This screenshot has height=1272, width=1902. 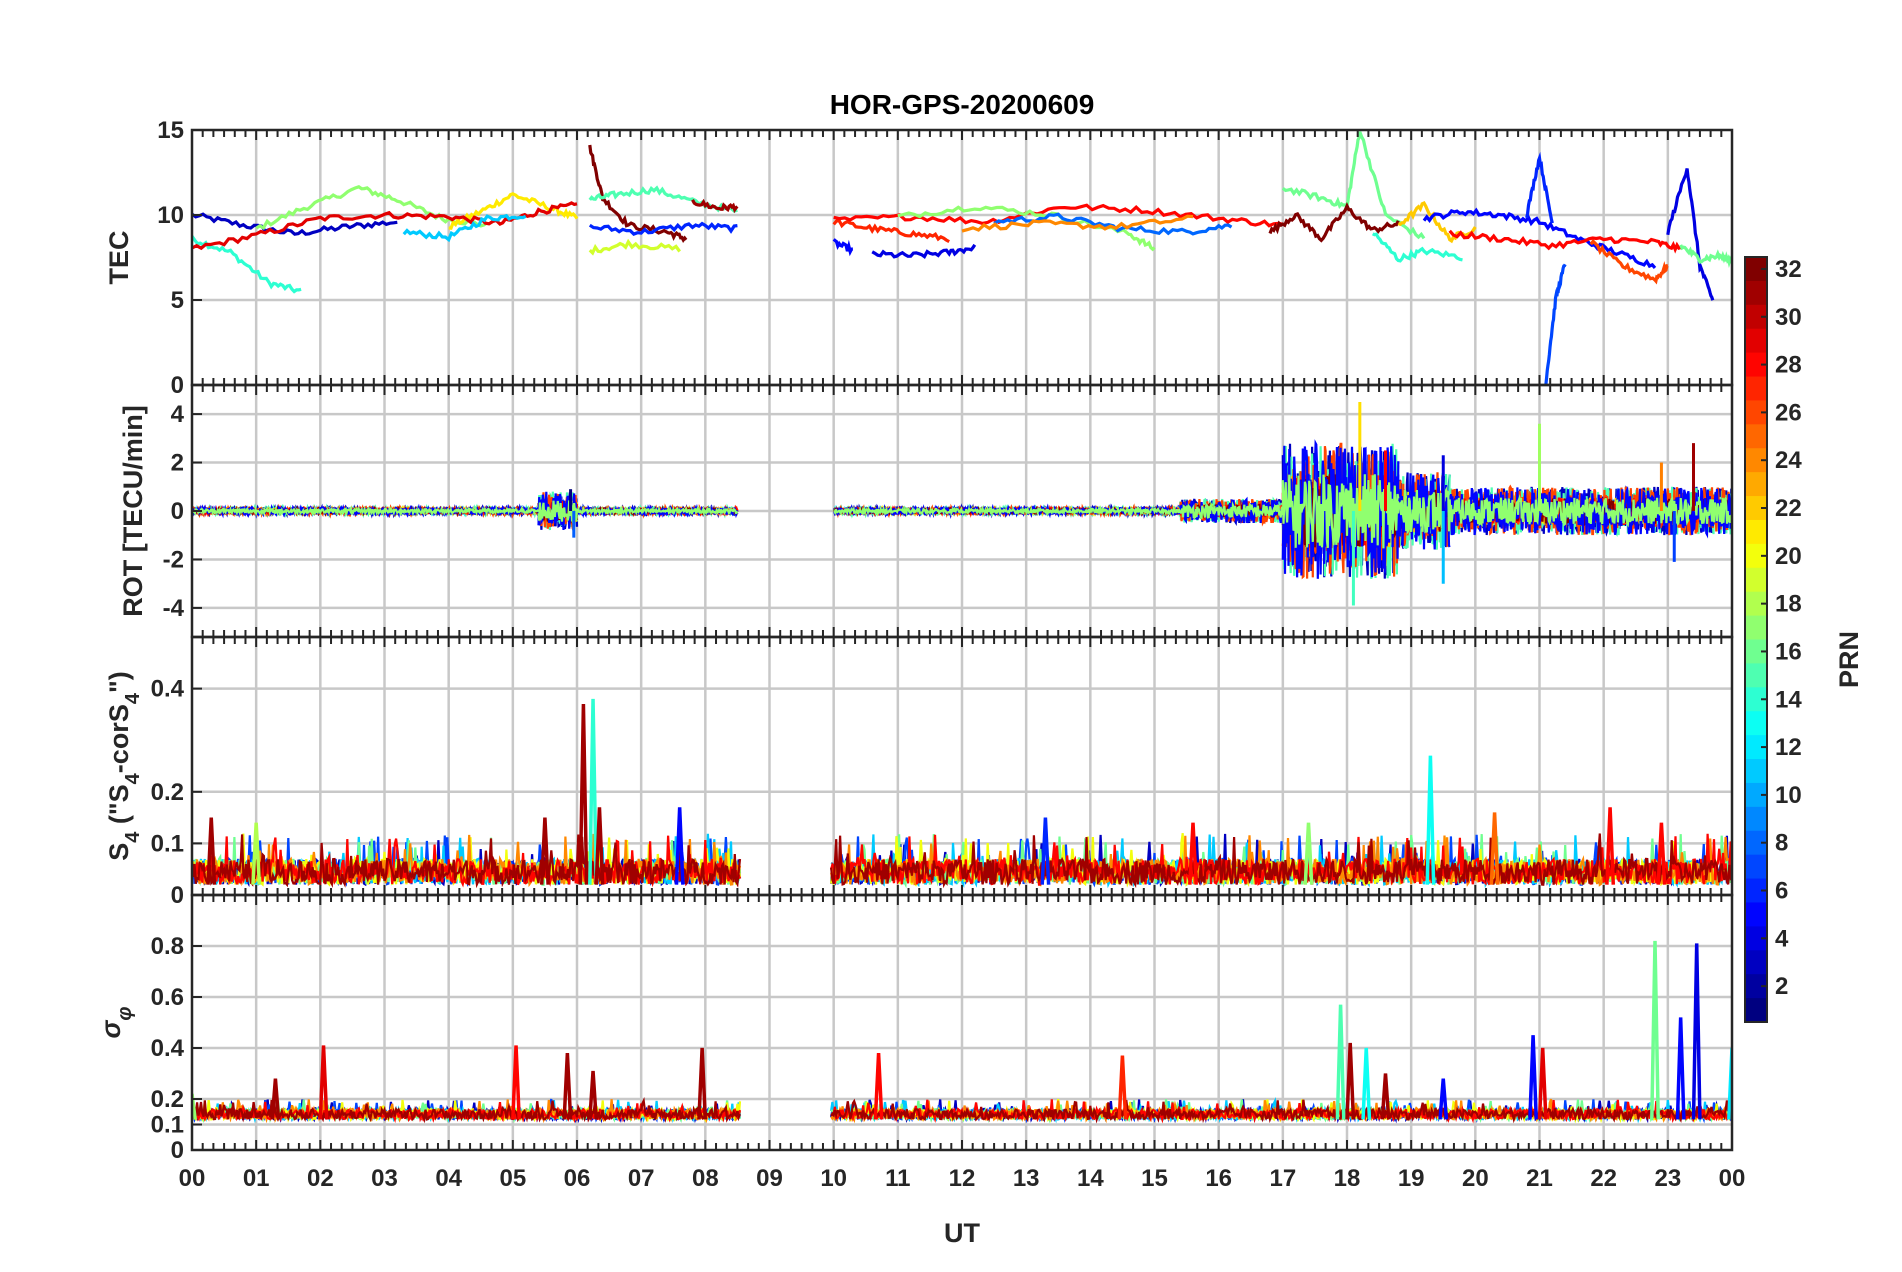 I want to click on xtick-label: 16, so click(x=1218, y=1178).